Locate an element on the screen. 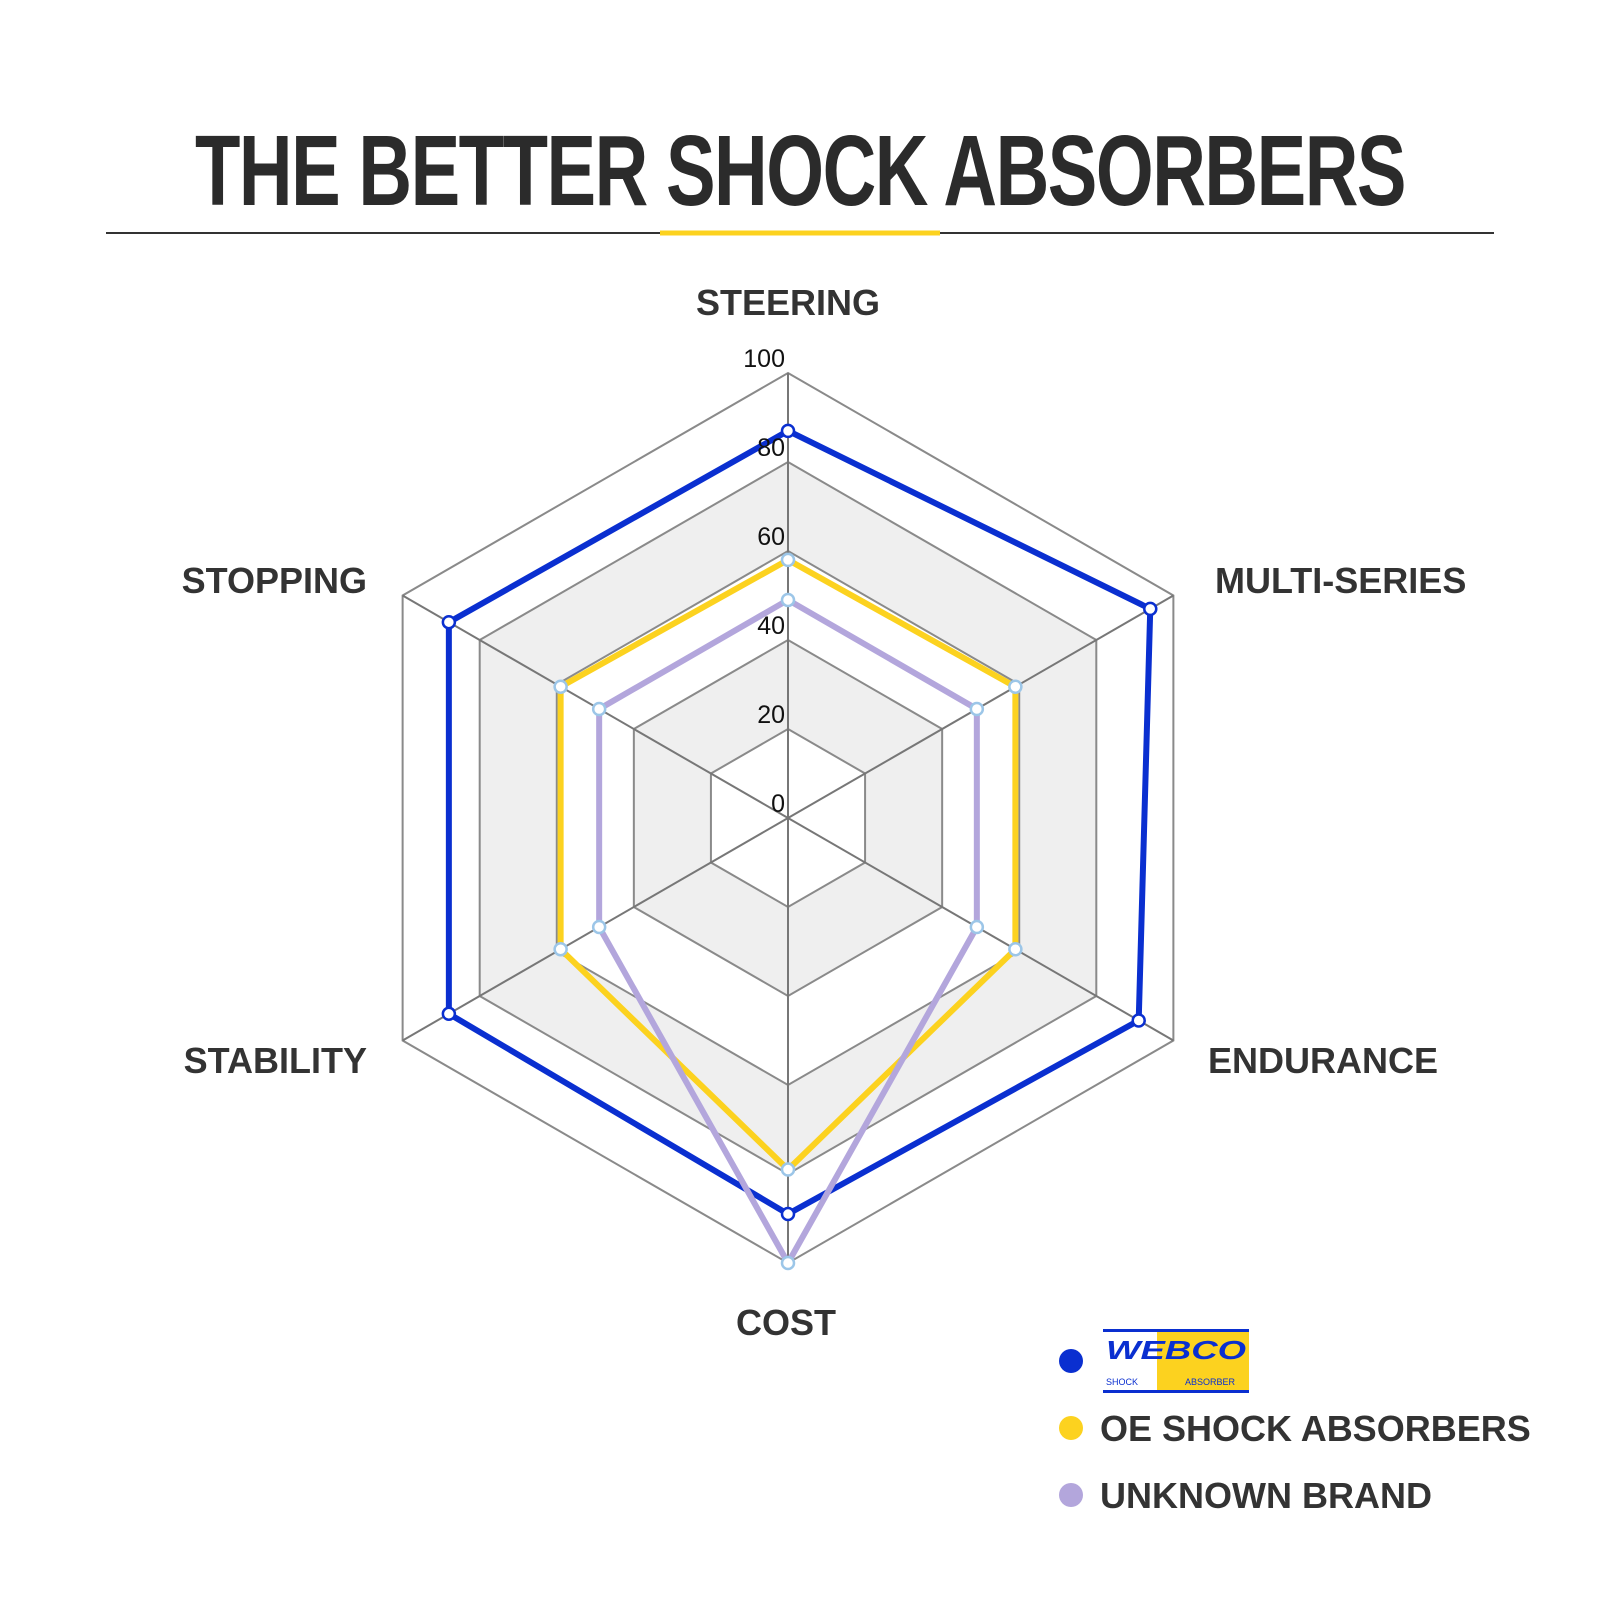 Image resolution: width=1600 pixels, height=1600 pixels. axis-label-cost: COST is located at coordinates (786, 1322).